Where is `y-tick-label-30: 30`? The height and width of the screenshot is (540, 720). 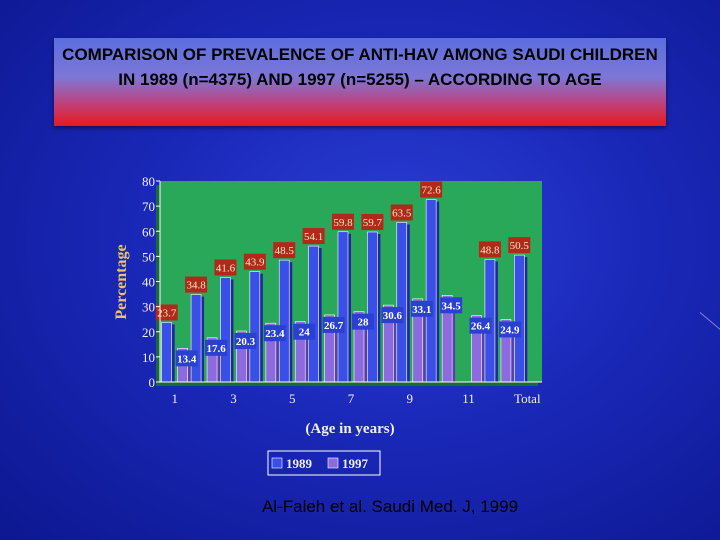 y-tick-label-30: 30 is located at coordinates (148, 307).